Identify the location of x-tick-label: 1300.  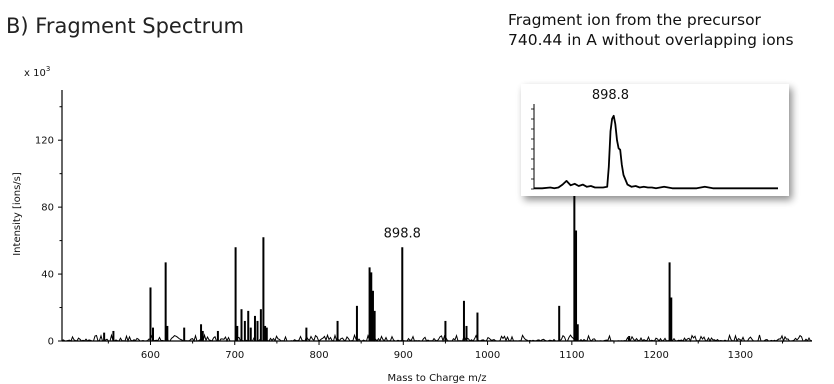
(740, 355).